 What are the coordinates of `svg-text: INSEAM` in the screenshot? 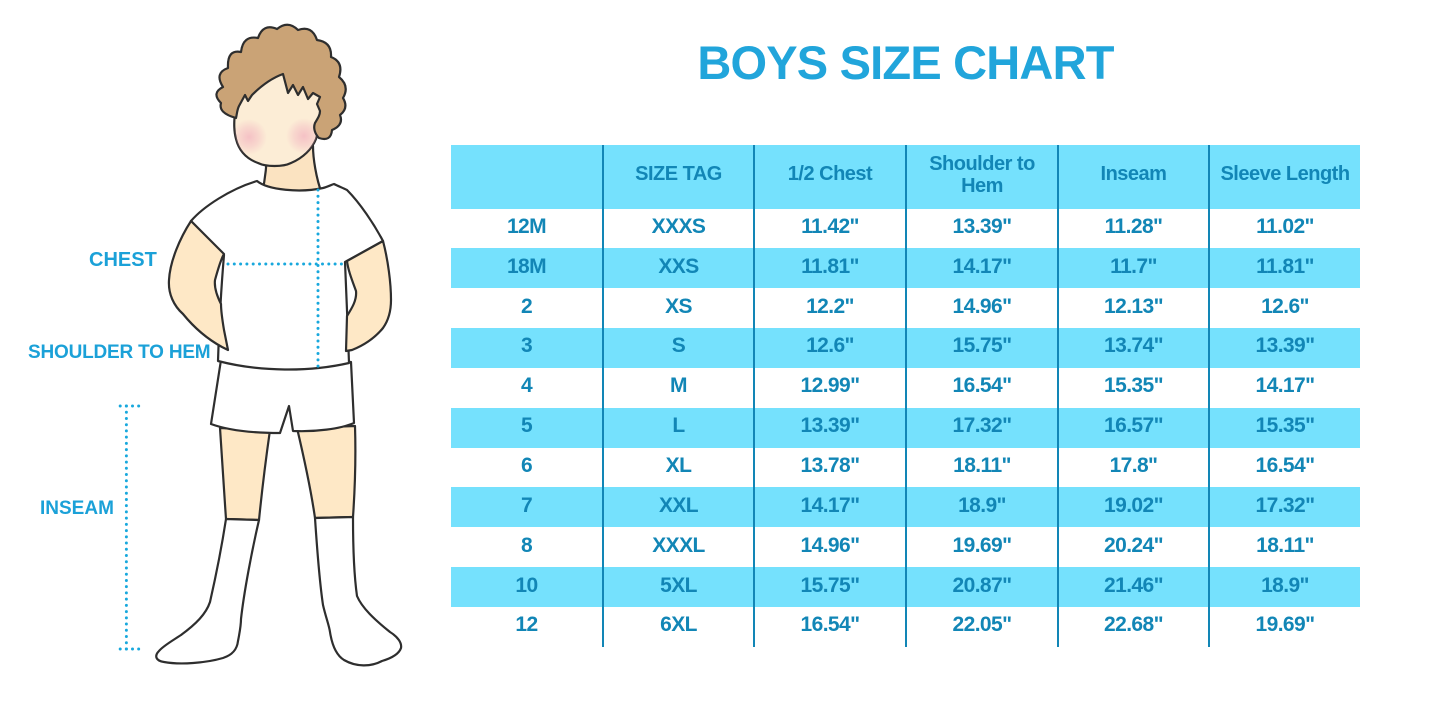 It's located at (77, 508).